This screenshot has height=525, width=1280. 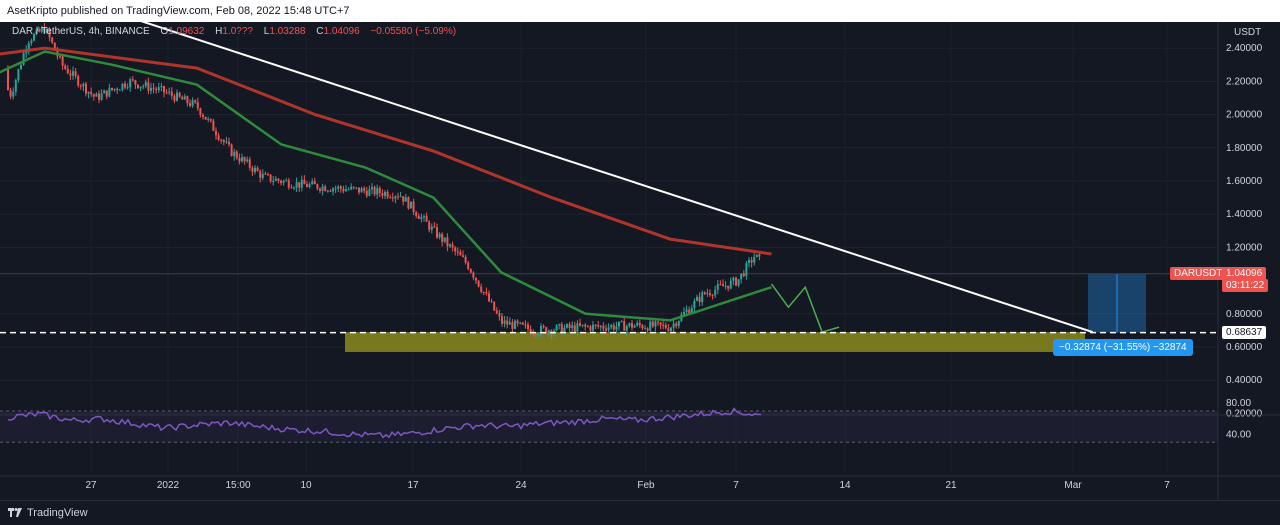 What do you see at coordinates (646, 485) in the screenshot?
I see `time-tick-label: Feb` at bounding box center [646, 485].